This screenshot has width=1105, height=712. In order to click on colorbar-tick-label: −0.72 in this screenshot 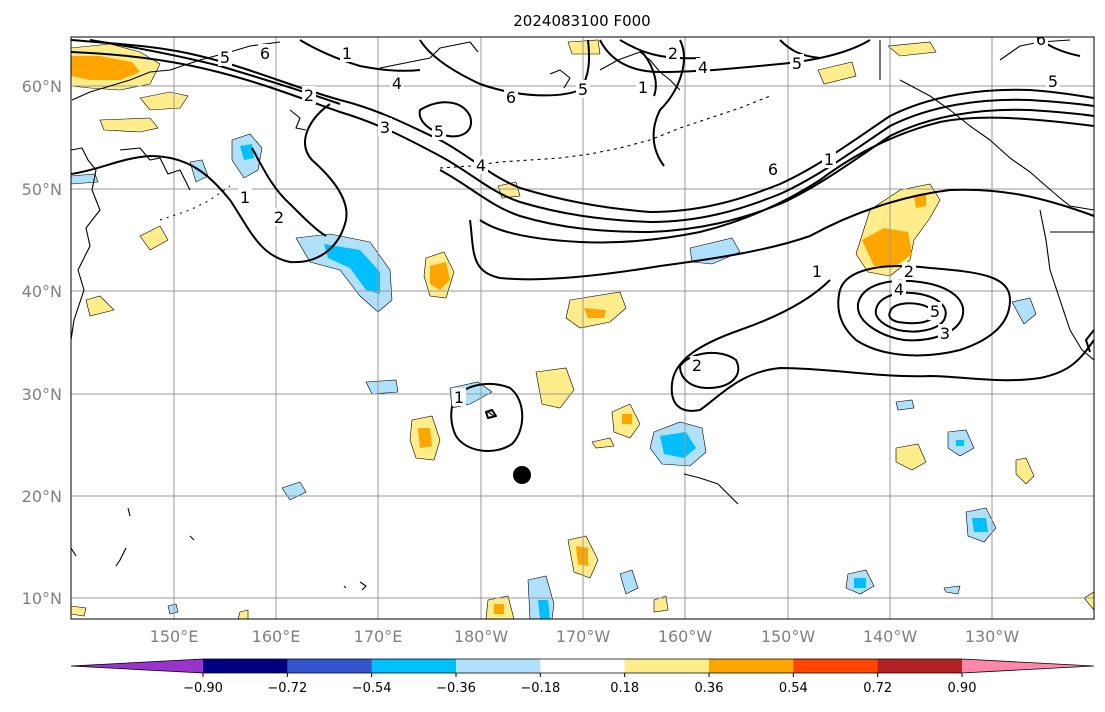, I will do `click(287, 688)`.